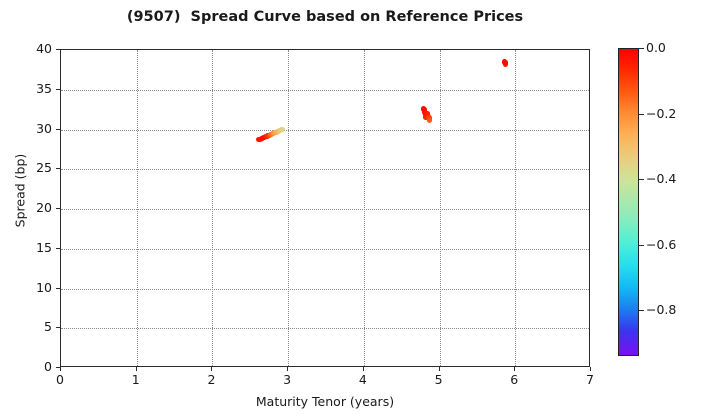 This screenshot has width=720, height=420. Describe the element at coordinates (48, 366) in the screenshot. I see `y-tick-label: 0` at that location.